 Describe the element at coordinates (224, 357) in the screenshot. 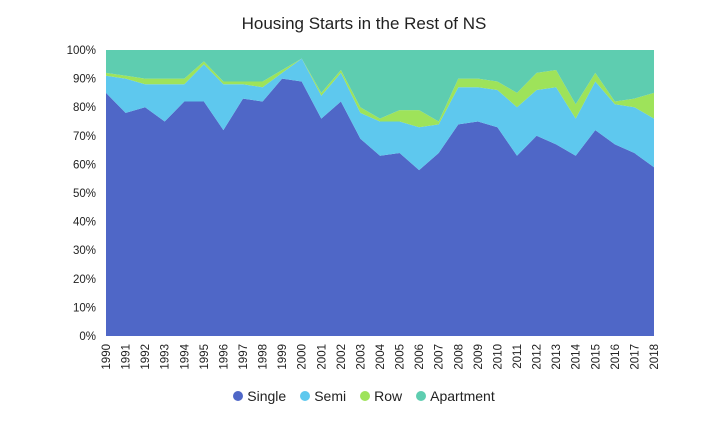

I see `x-tick-label: 1996` at that location.